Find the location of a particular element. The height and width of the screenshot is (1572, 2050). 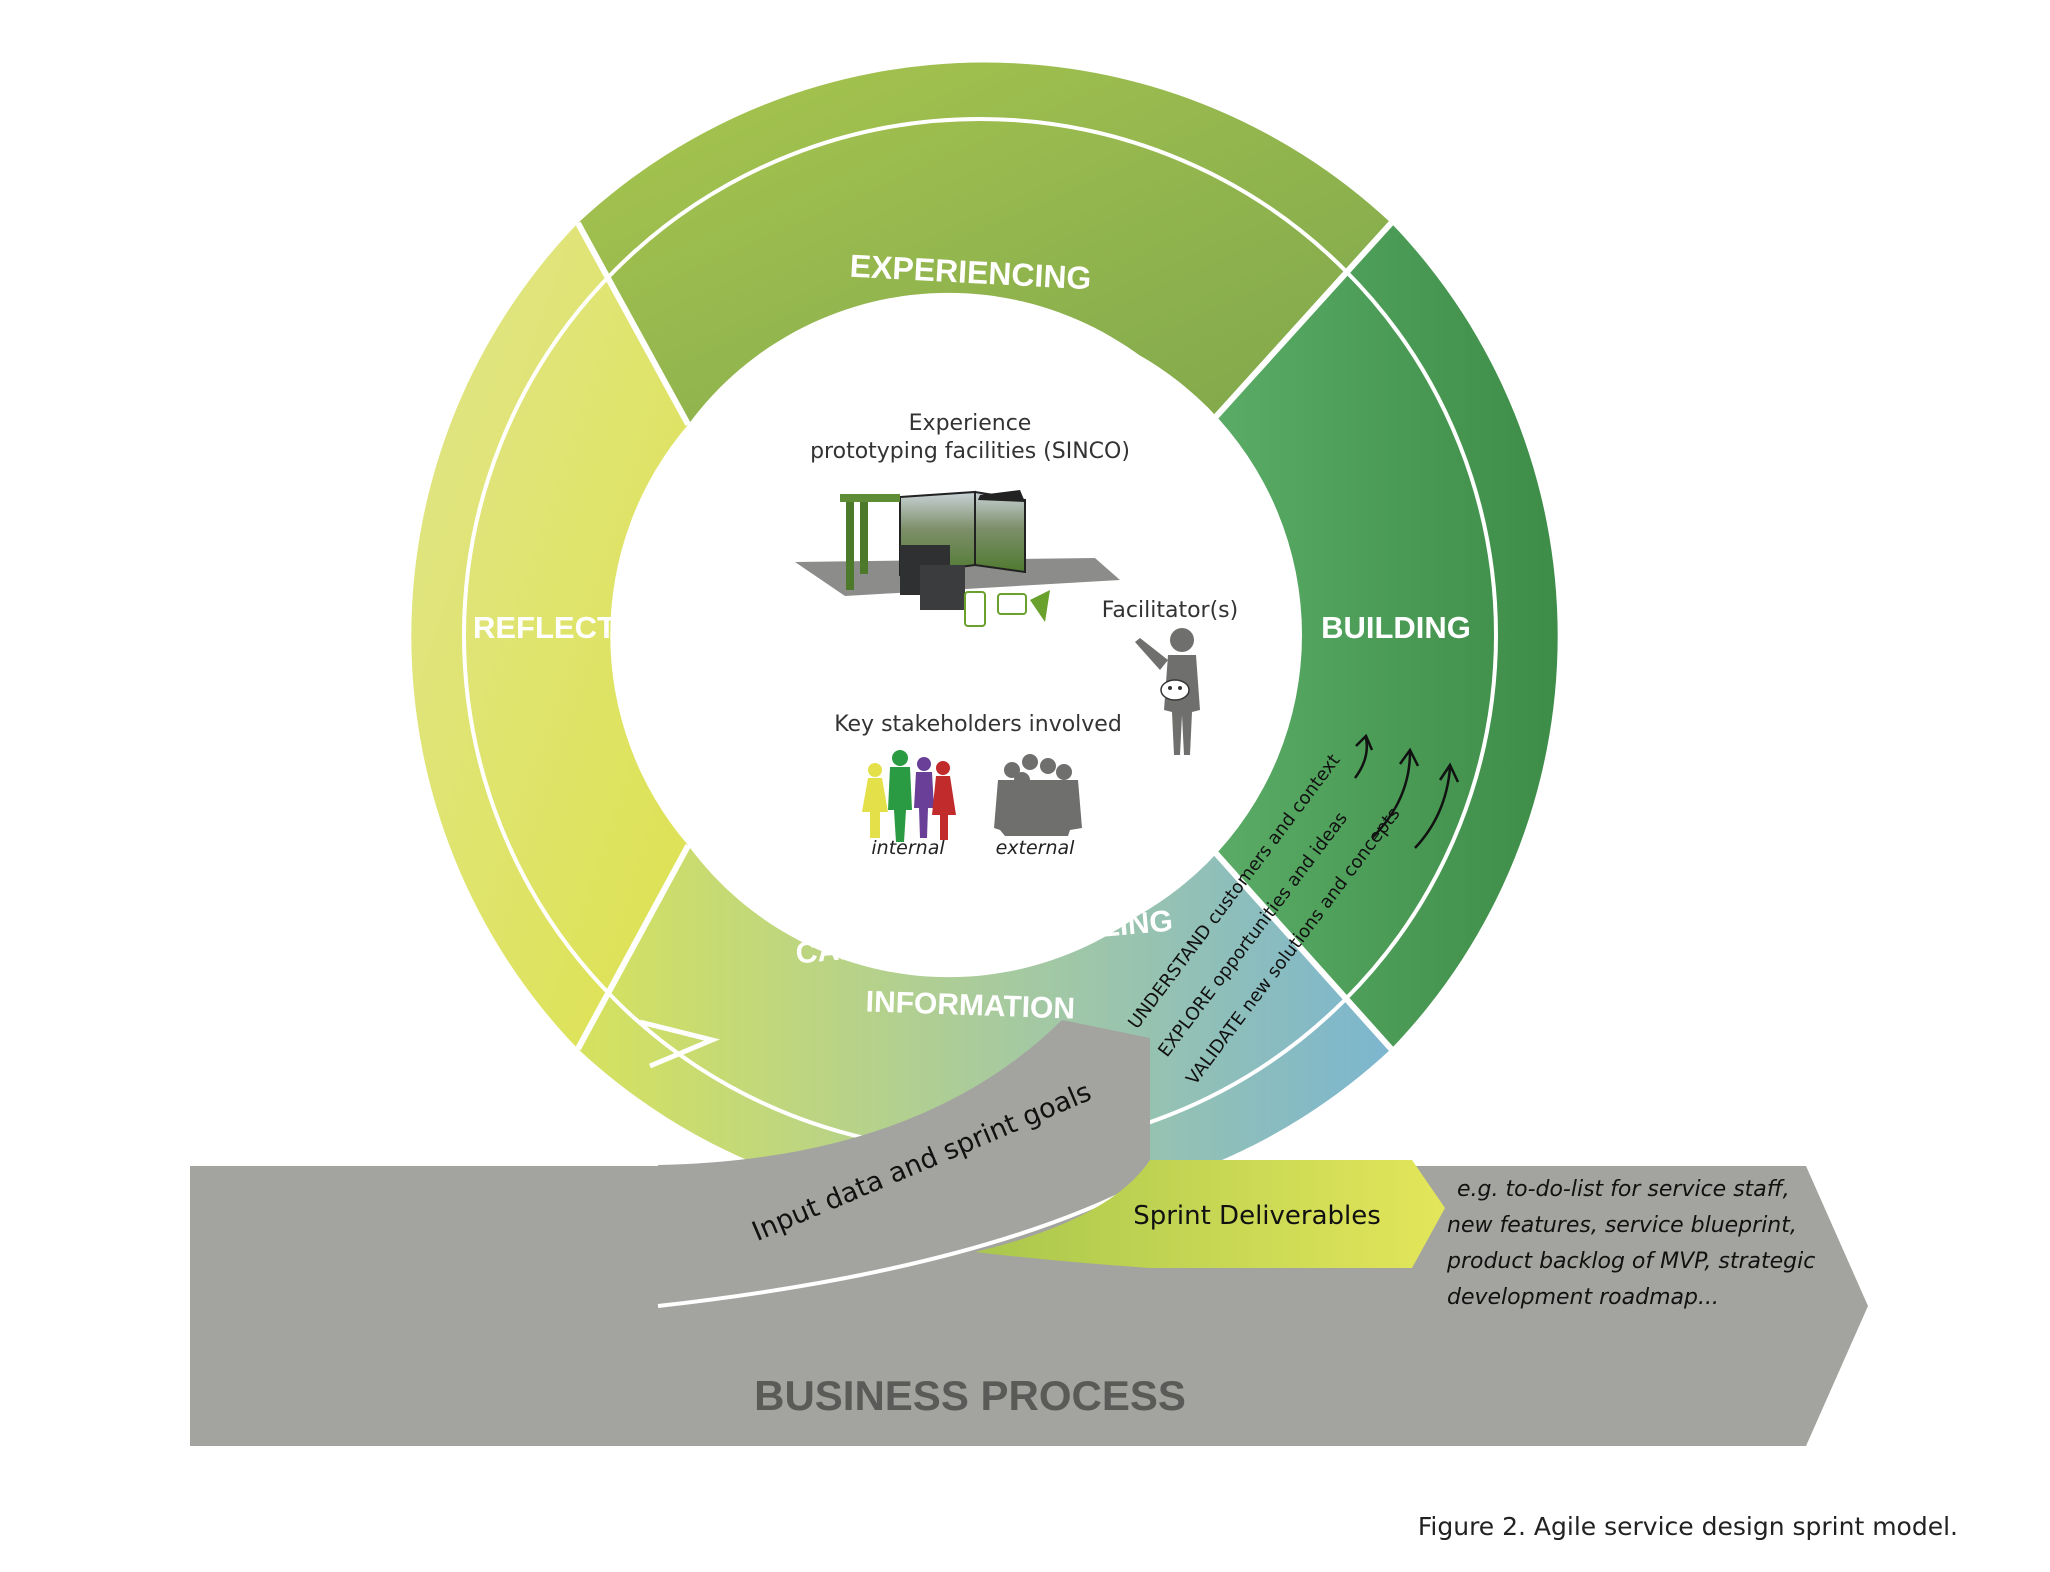

phase-capturing-line2: INFORMATION is located at coordinates (970, 1005).